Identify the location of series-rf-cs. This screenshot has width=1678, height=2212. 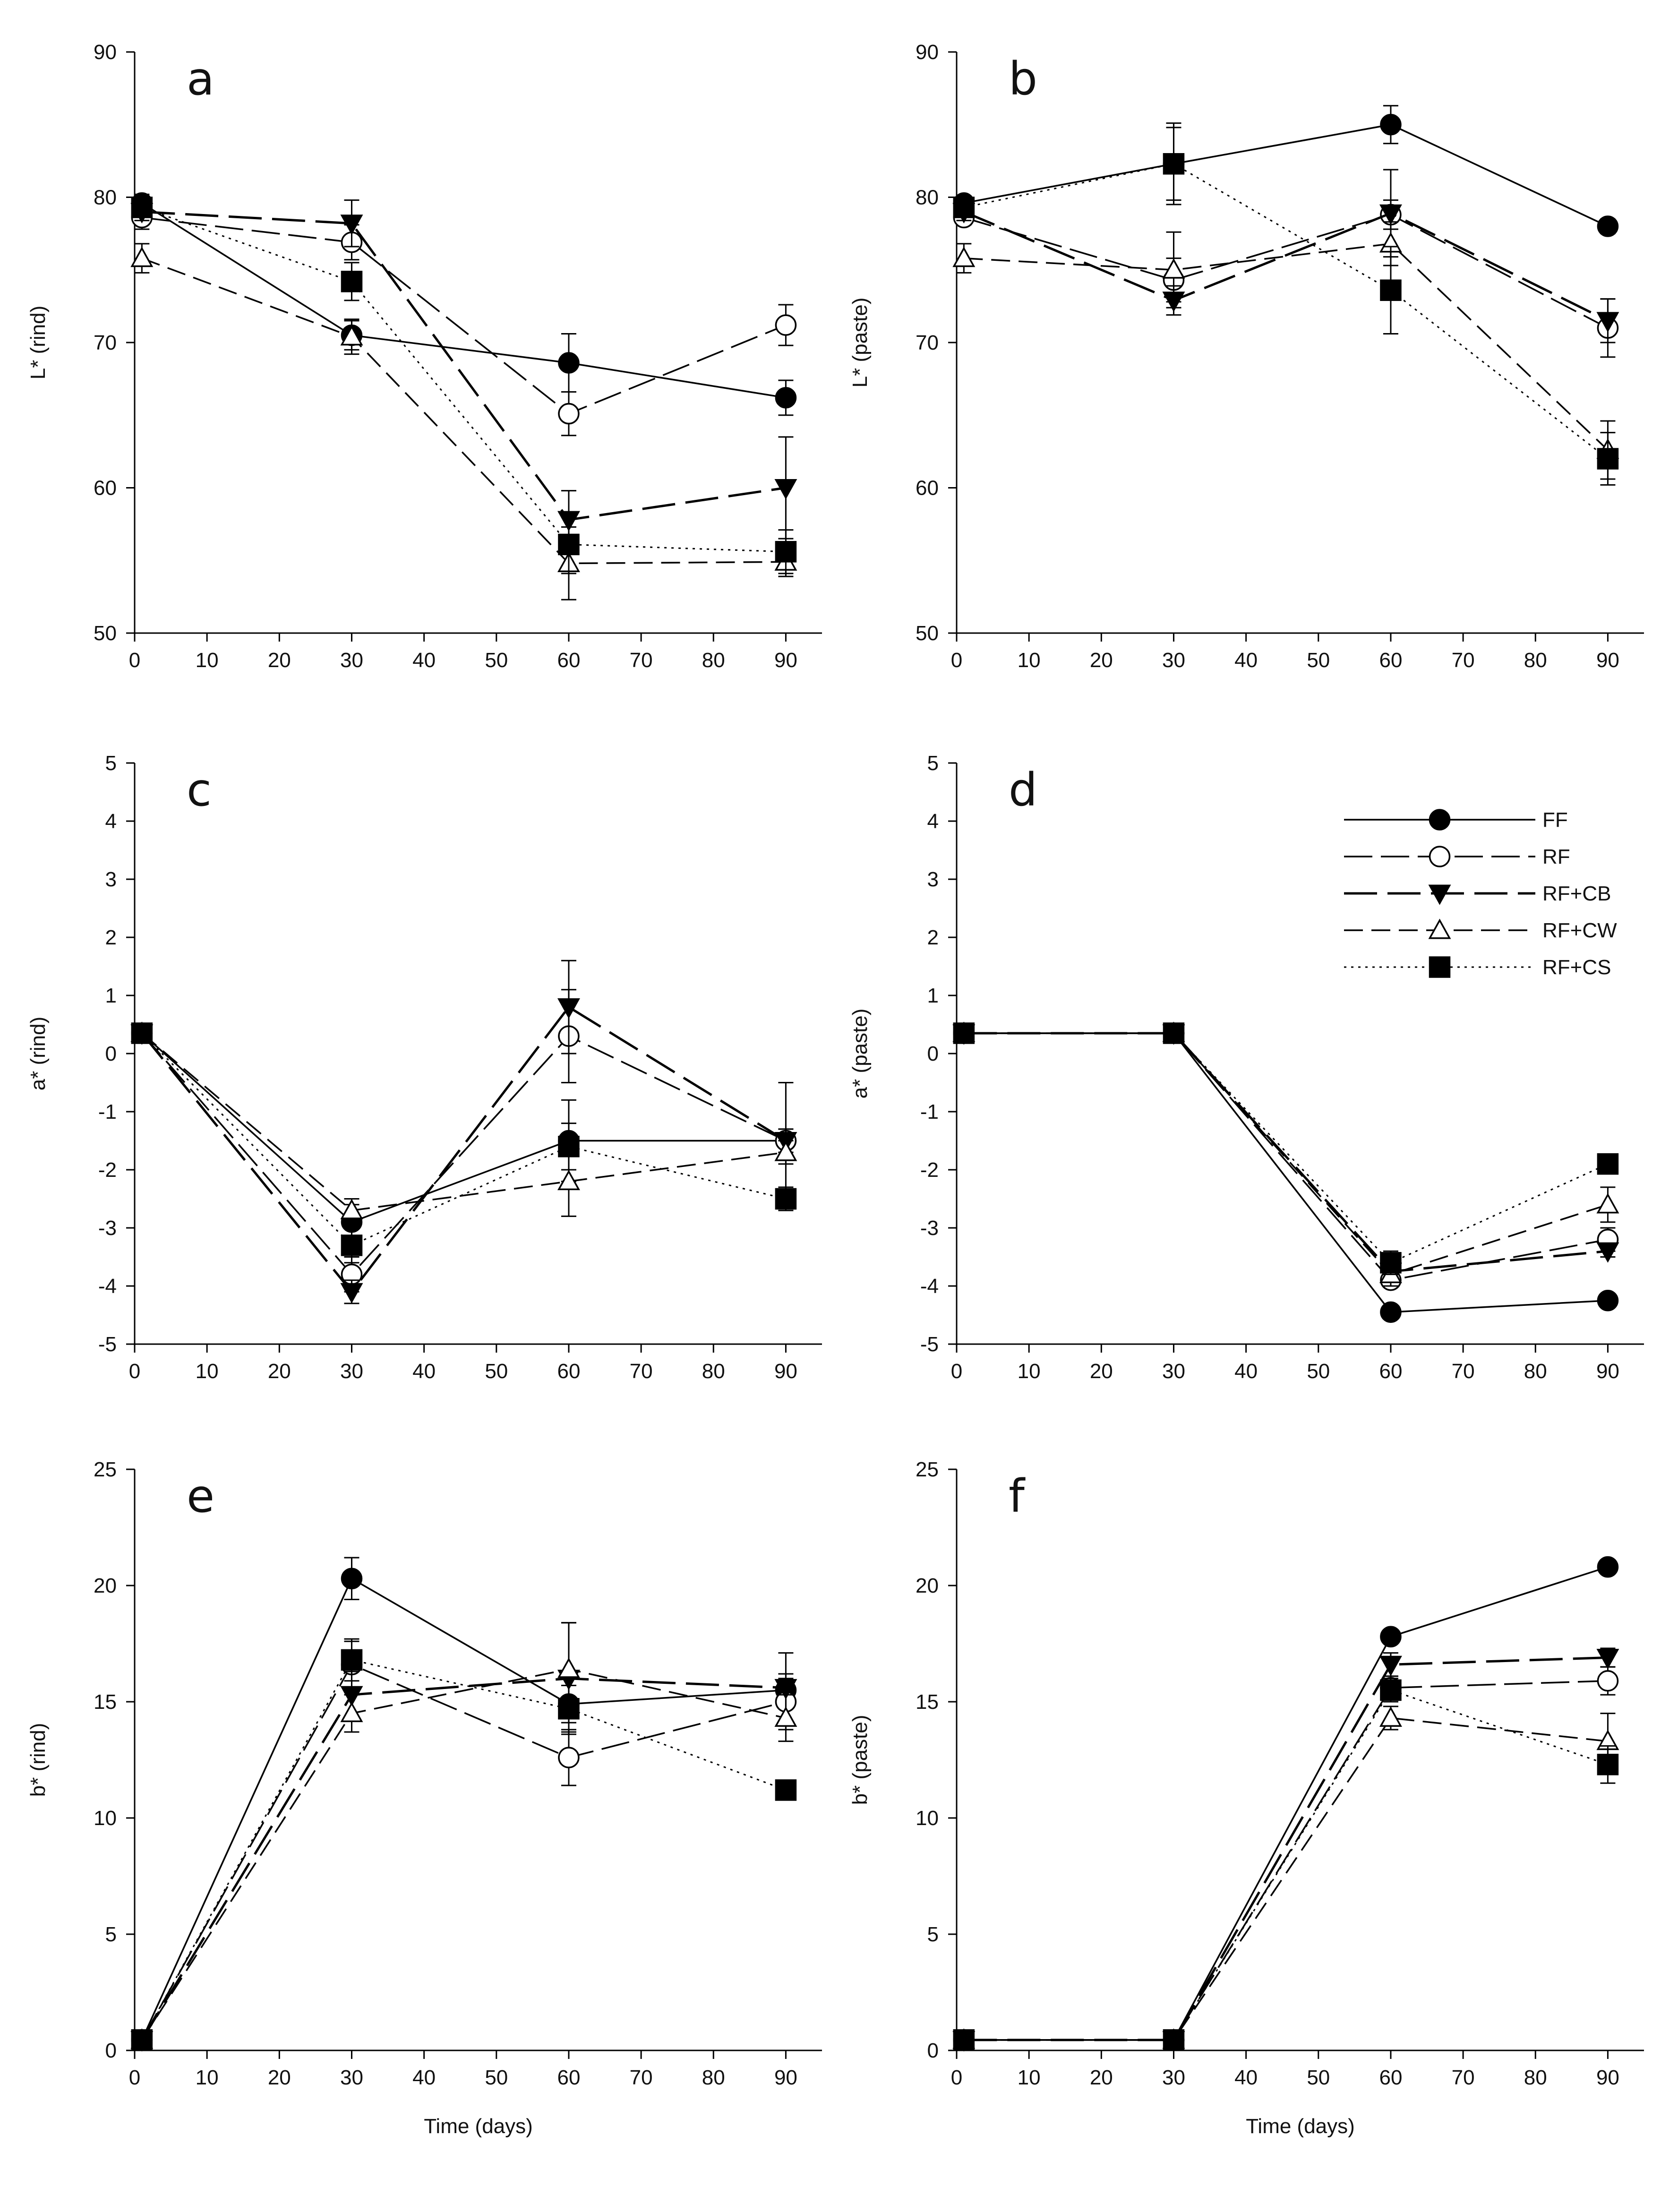
(464, 1844).